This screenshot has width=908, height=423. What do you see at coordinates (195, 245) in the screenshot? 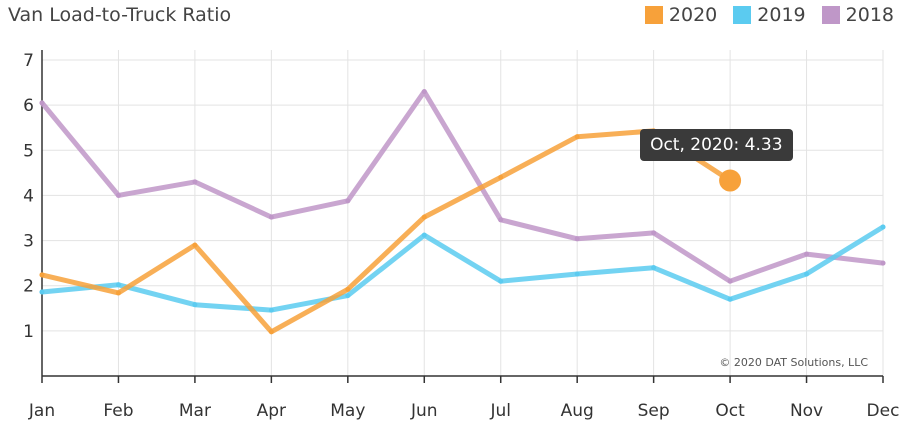
I see `point-2020-Mar` at bounding box center [195, 245].